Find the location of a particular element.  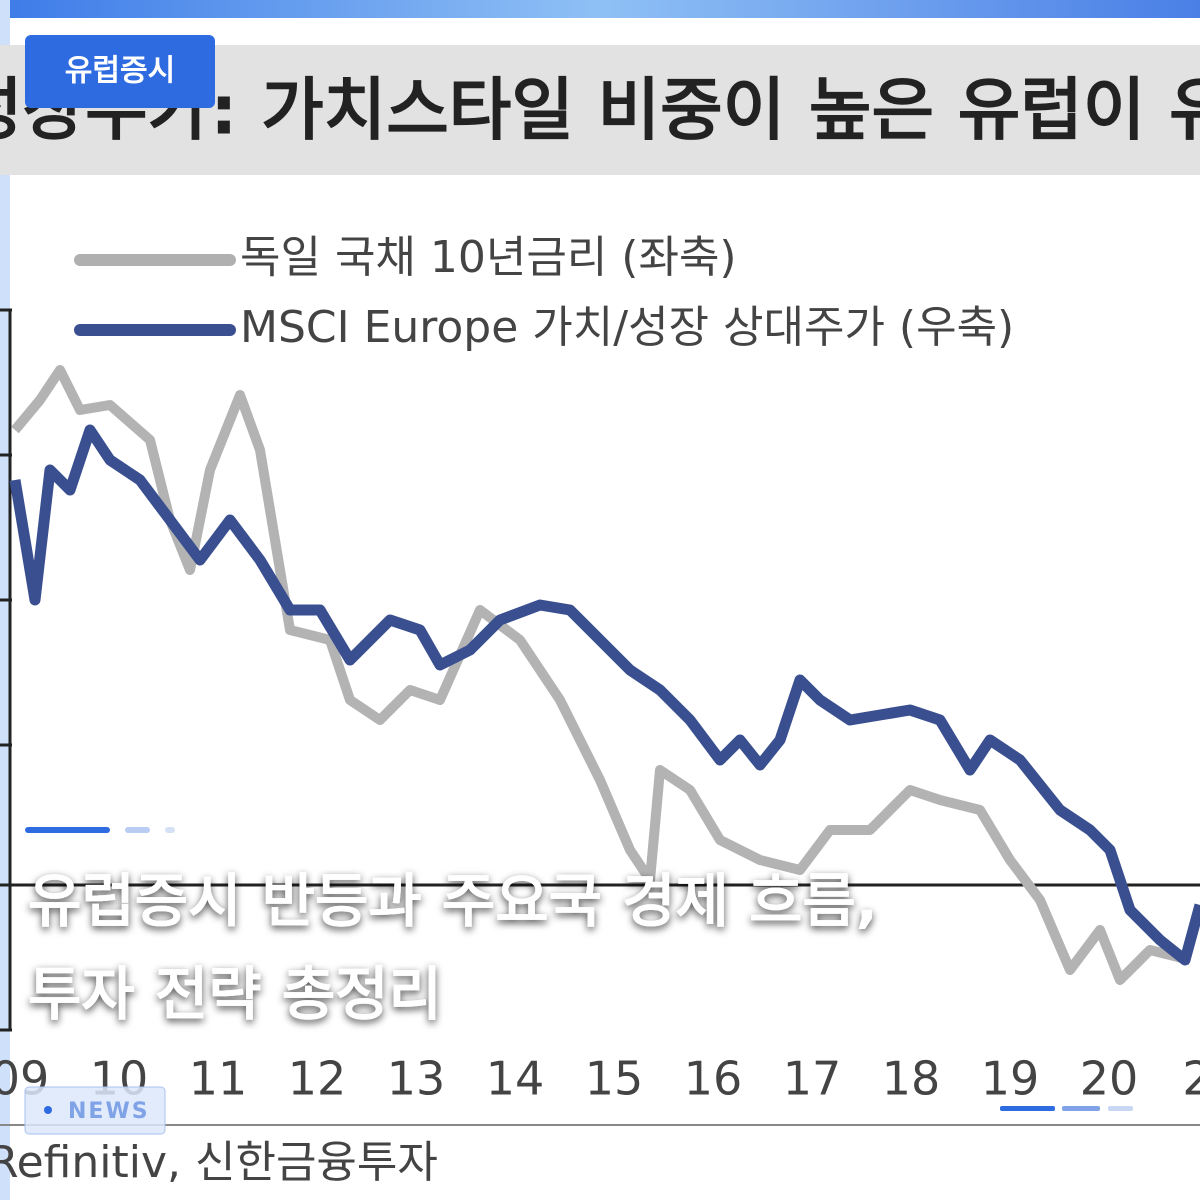

x-label: 13 is located at coordinates (416, 1079).